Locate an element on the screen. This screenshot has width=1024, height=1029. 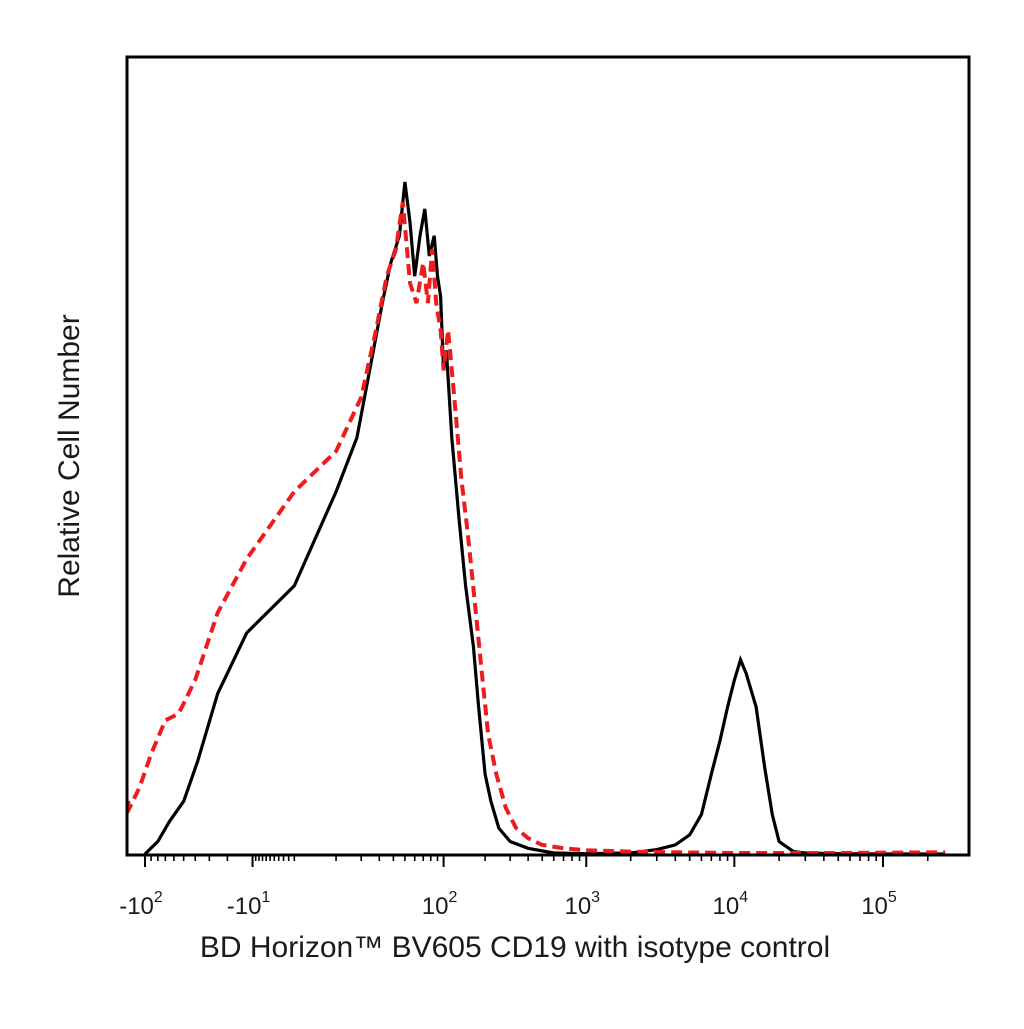
x-tick-label: -102 is located at coordinates (141, 904).